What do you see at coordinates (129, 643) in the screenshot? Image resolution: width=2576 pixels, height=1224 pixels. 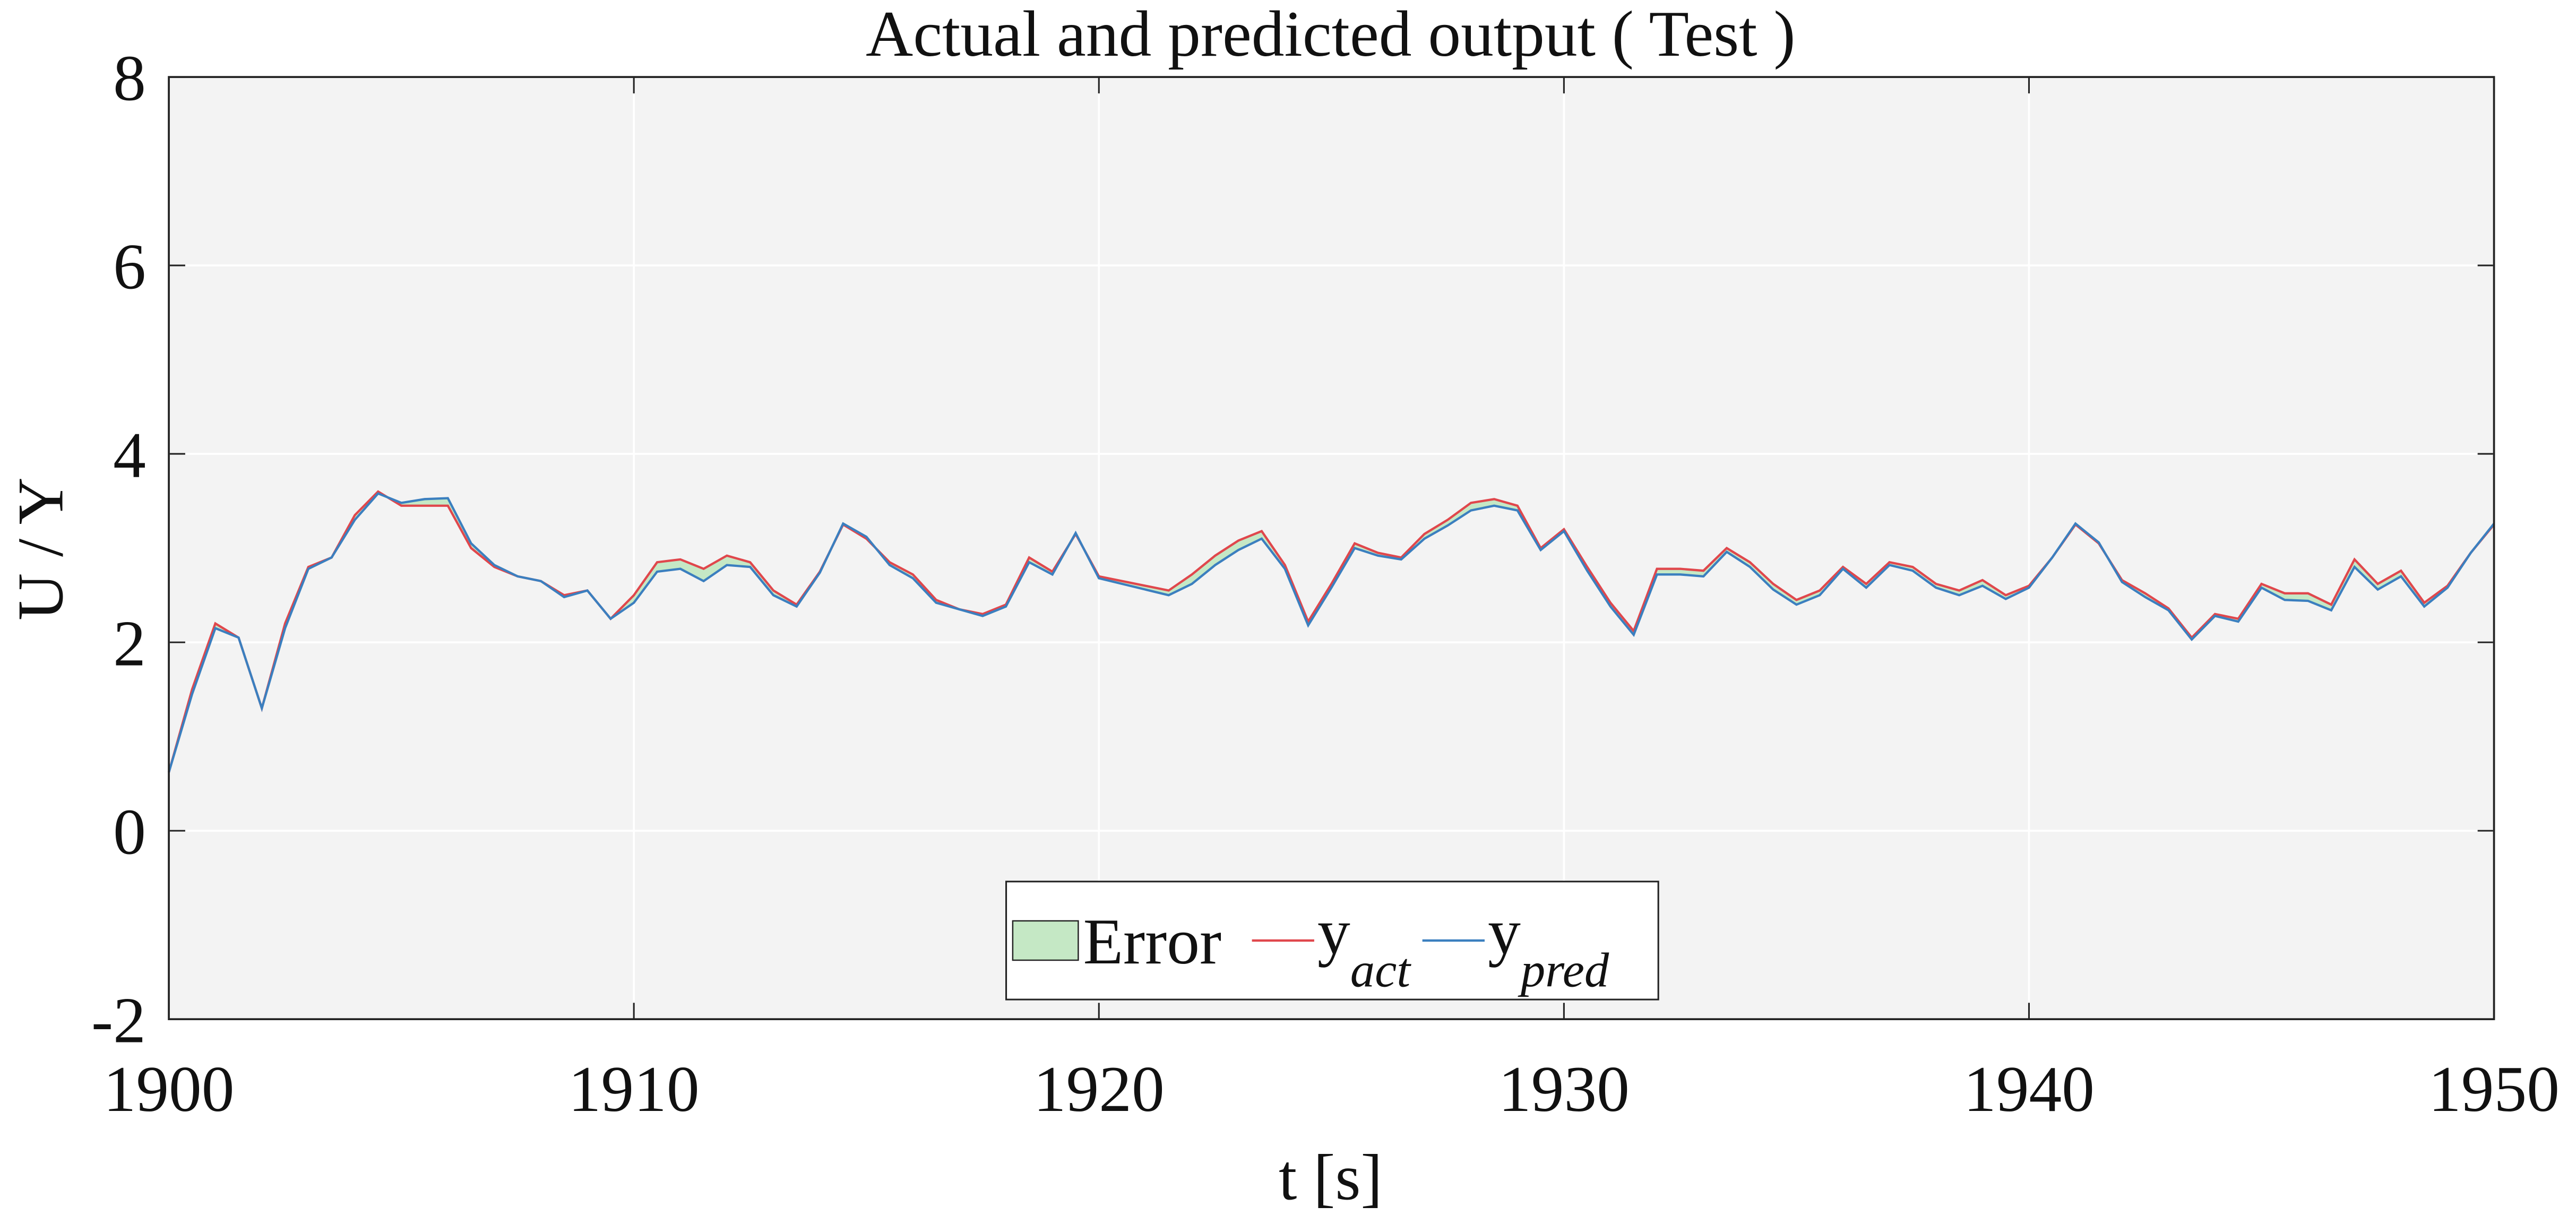 I see `y-tick-label: 2` at bounding box center [129, 643].